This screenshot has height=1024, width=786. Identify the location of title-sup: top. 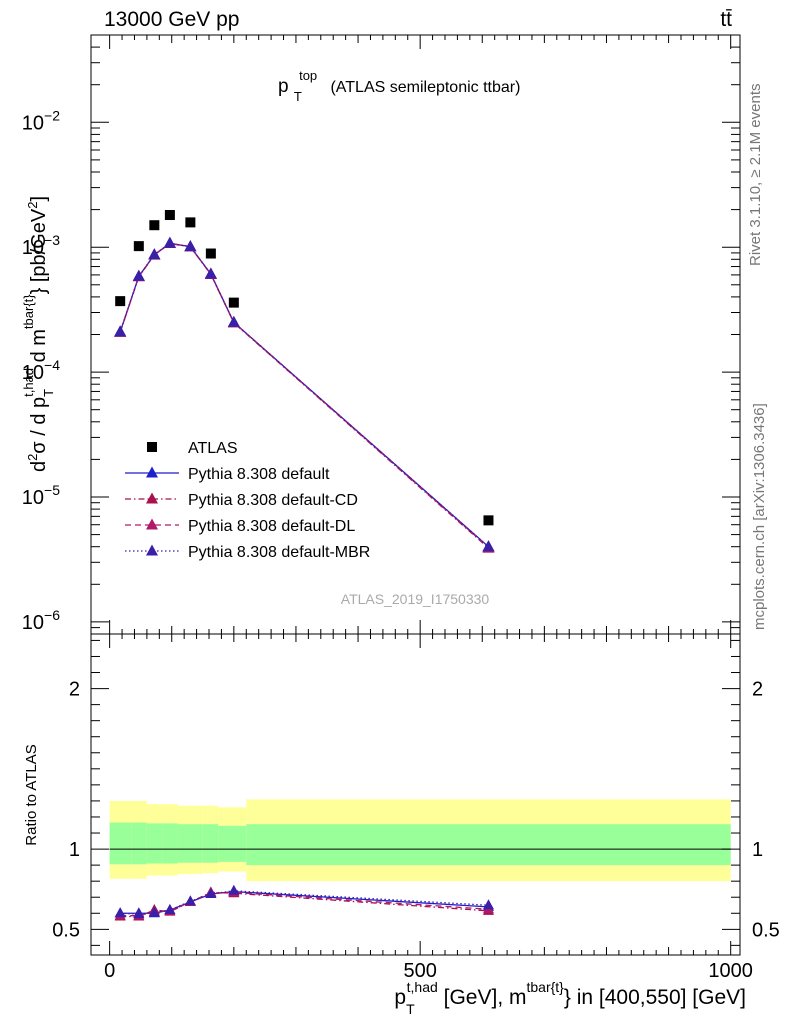
(308, 75).